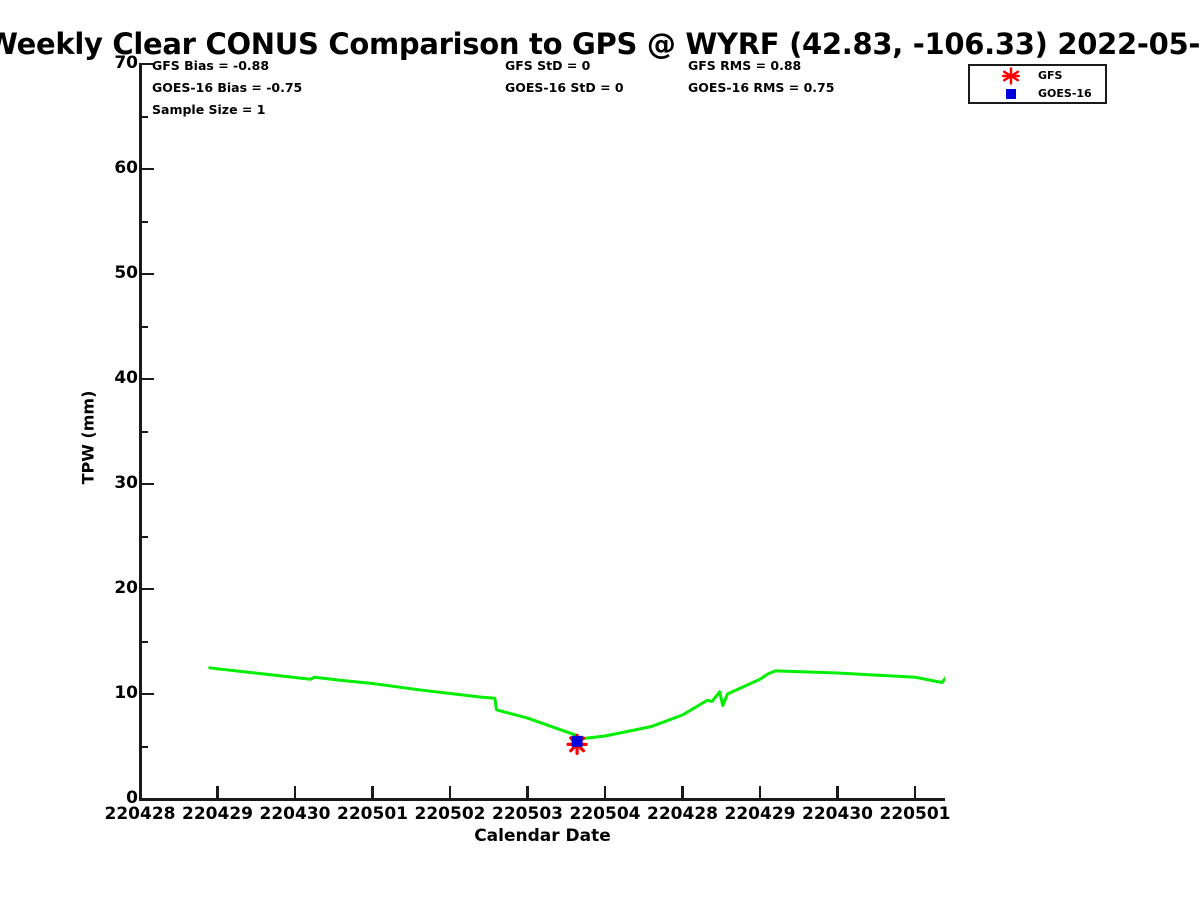  I want to click on y-tick-label-10: 10, so click(126, 693).